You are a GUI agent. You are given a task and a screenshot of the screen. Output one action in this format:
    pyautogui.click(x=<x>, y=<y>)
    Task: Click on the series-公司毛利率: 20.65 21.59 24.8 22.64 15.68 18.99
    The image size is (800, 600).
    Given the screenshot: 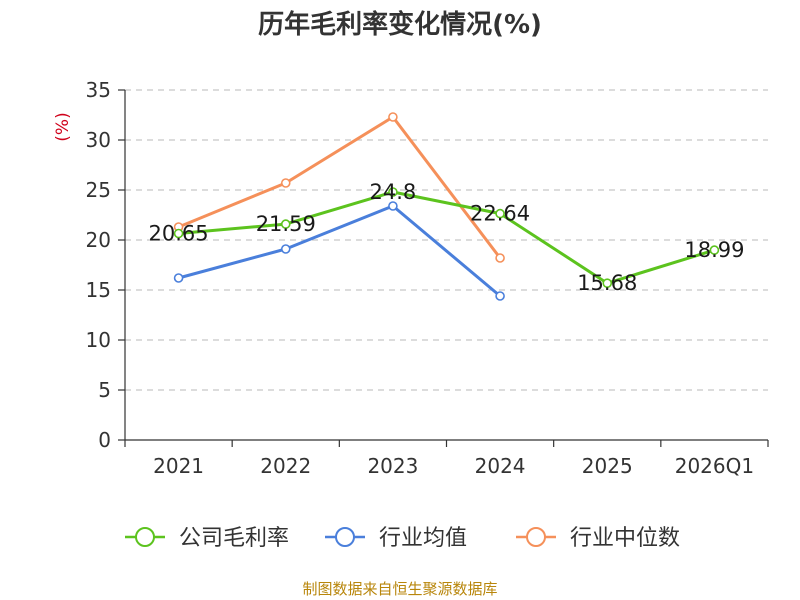 What is the action you would take?
    pyautogui.click(x=447, y=237)
    